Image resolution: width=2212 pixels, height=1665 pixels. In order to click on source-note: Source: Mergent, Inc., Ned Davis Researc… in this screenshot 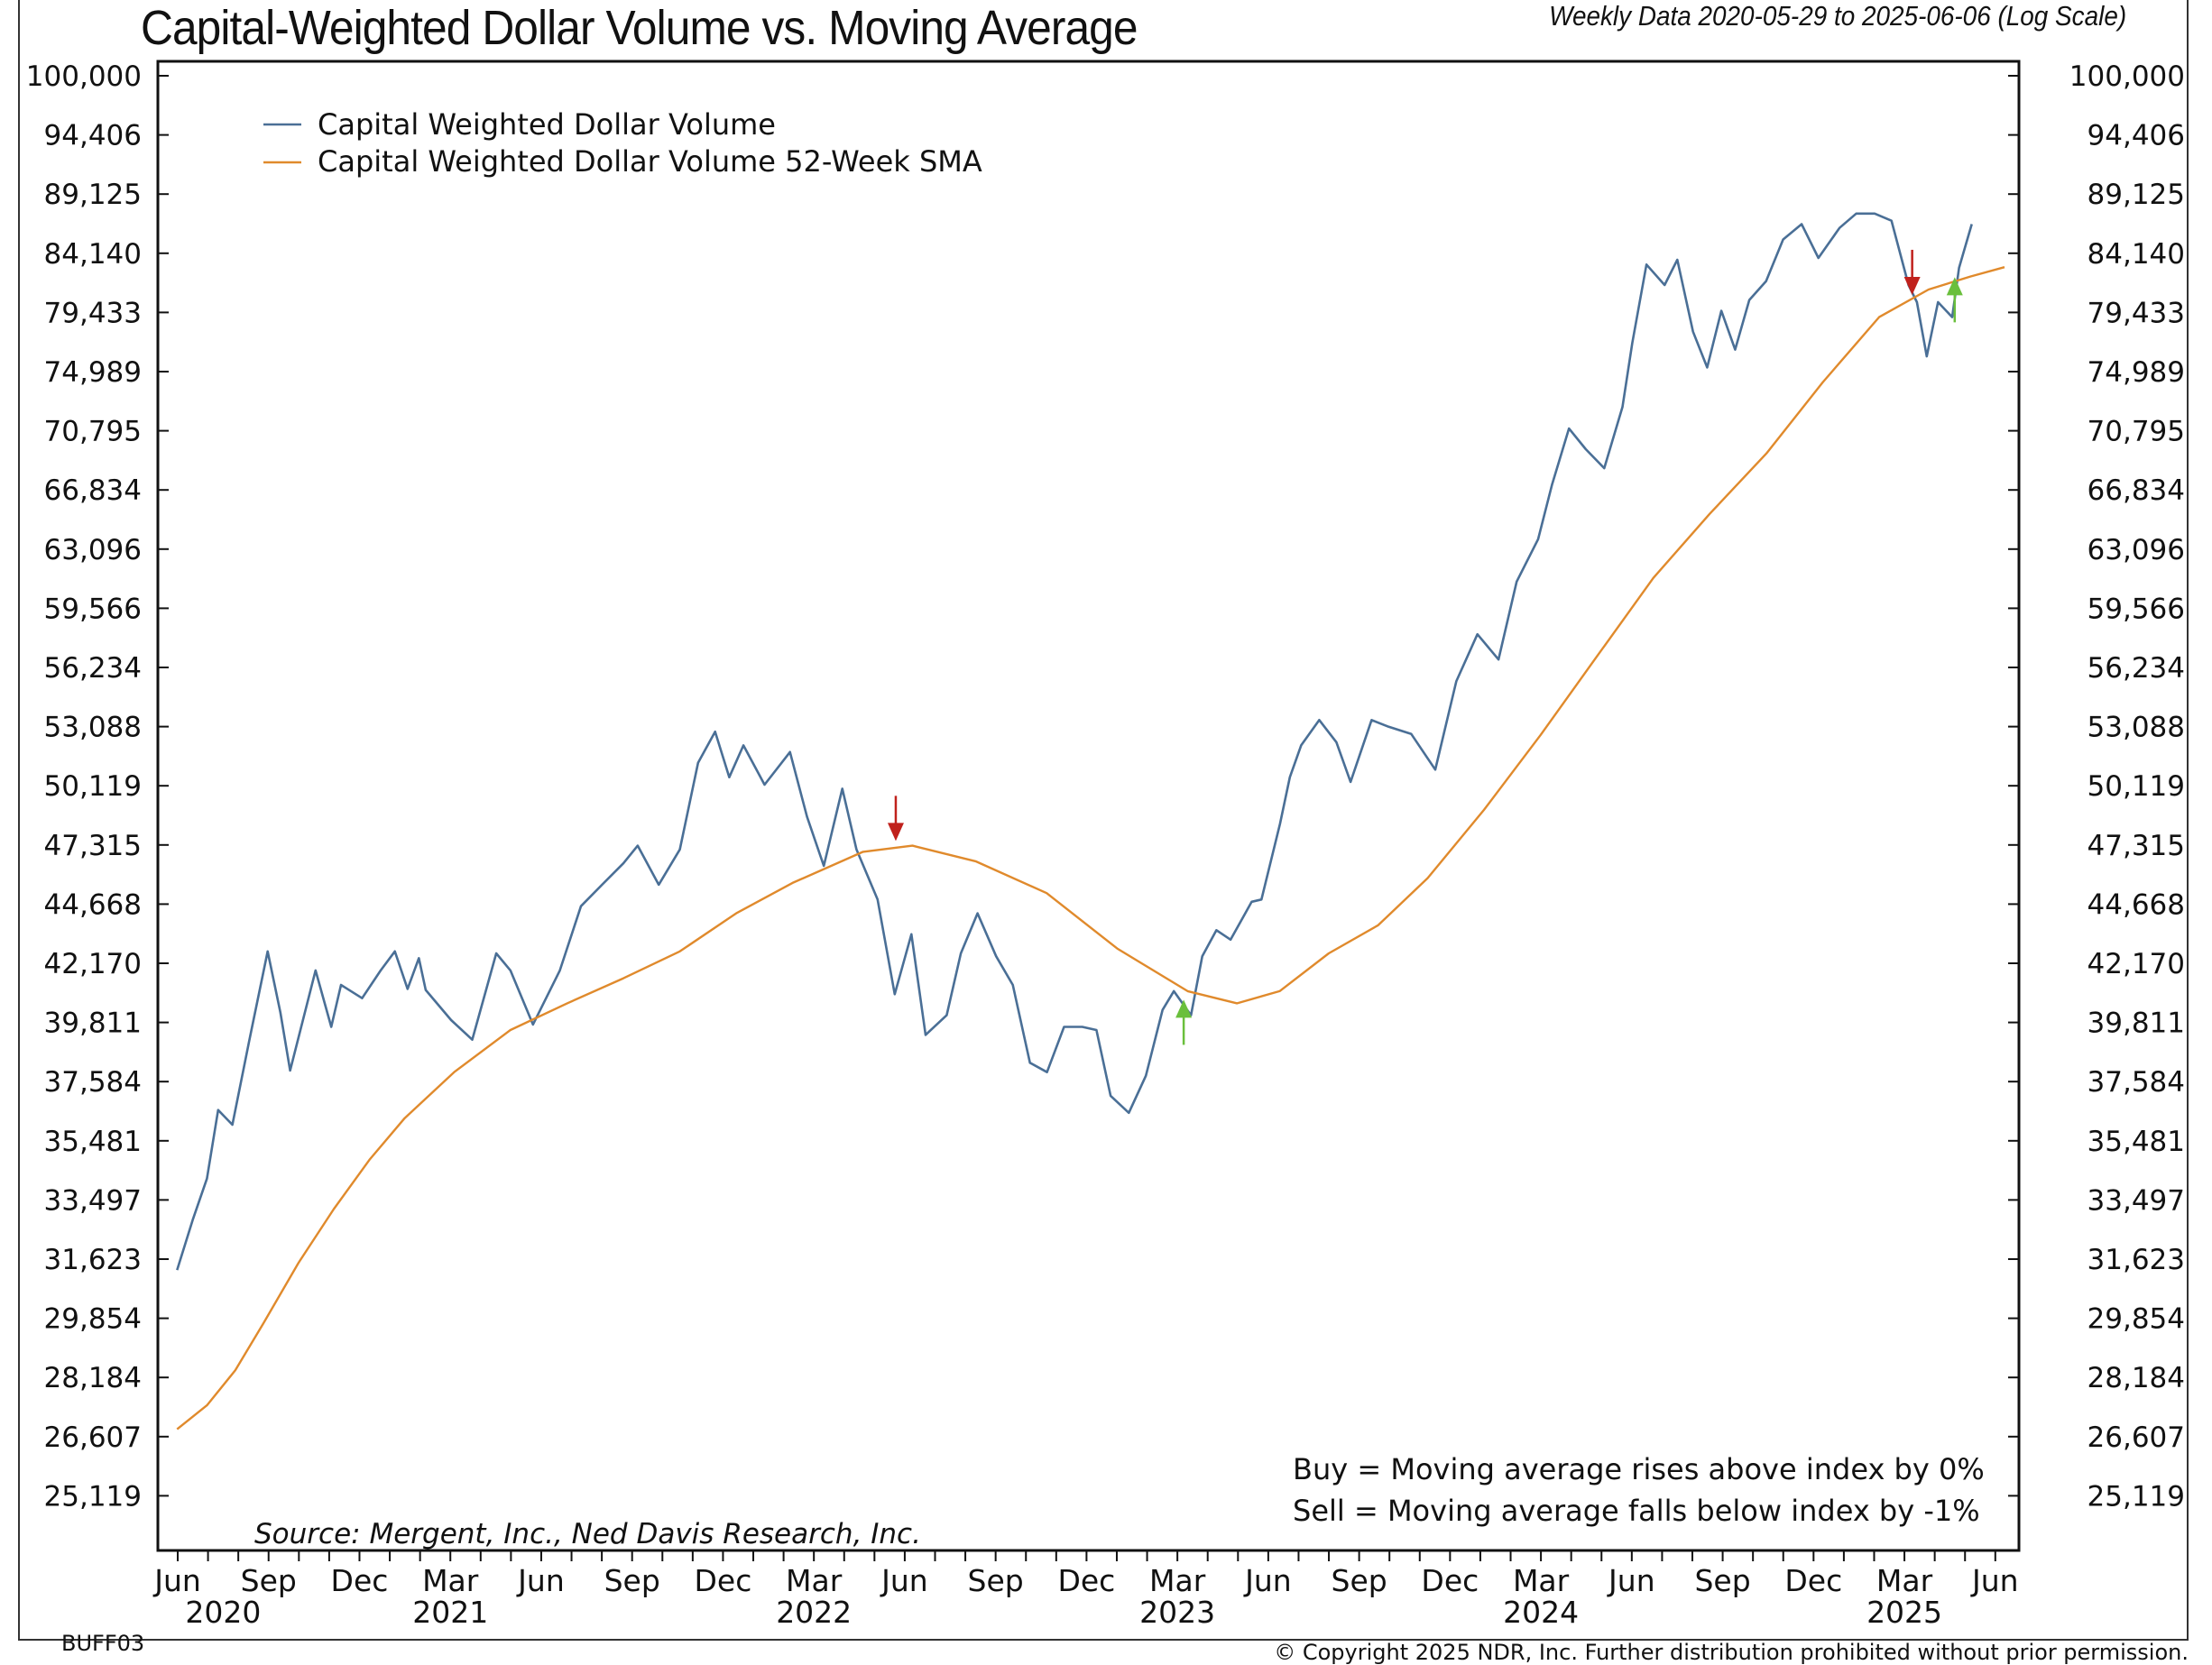, I will do `click(587, 1534)`.